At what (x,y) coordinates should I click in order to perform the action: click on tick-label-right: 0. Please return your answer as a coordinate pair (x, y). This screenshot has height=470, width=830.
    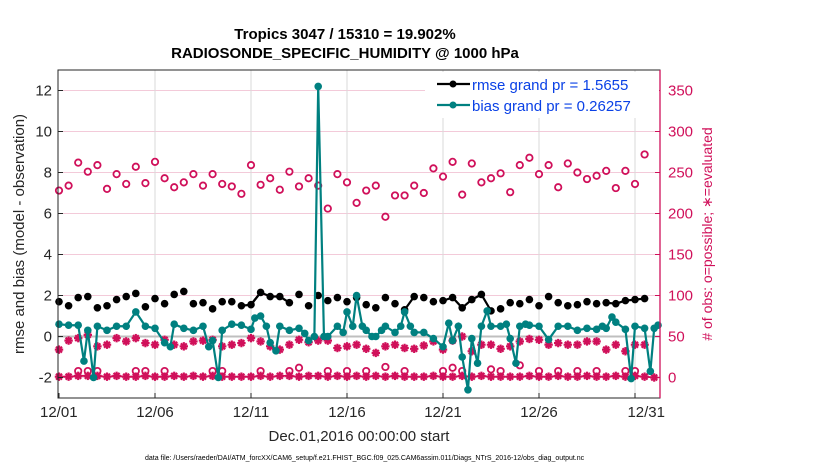
    Looking at the image, I should click on (672, 378).